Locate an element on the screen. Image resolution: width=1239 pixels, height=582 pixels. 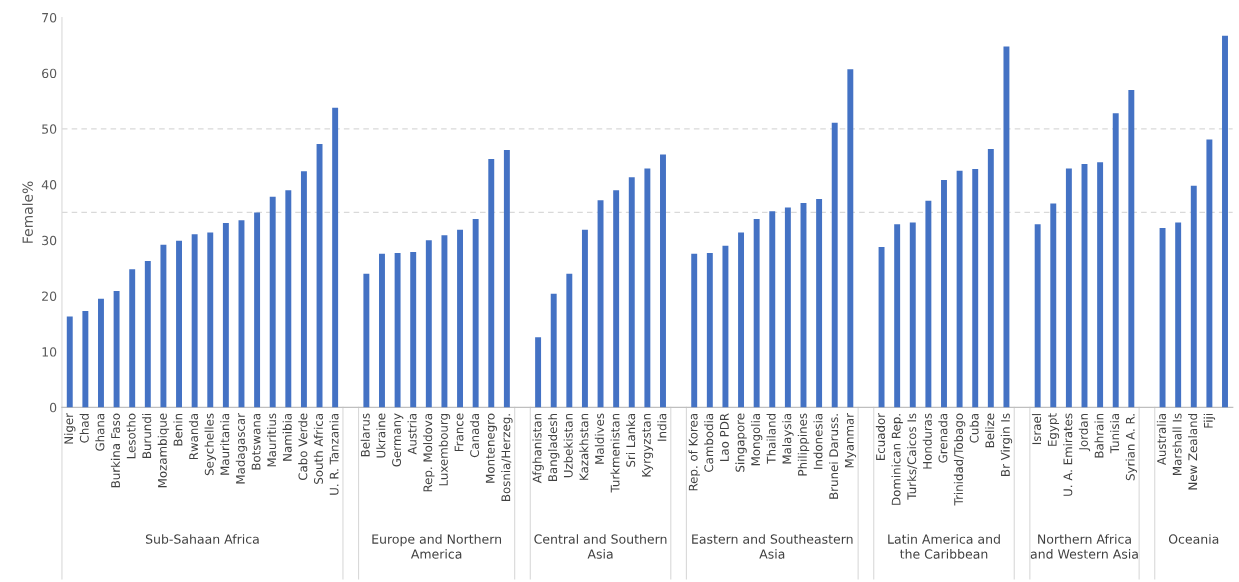
x-tick-label: Lesotho is located at coordinates (131, 436).